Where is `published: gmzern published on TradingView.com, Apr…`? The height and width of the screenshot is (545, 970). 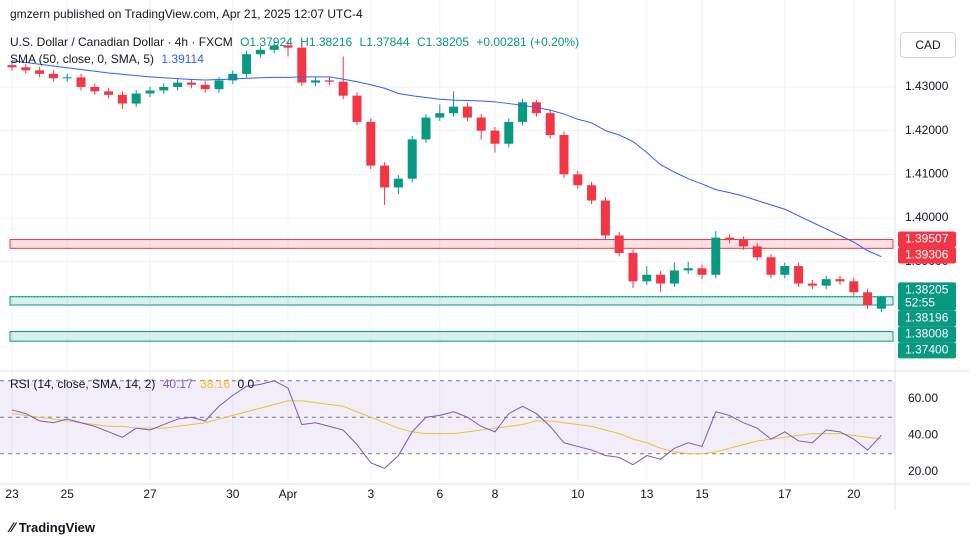 published: gmzern published on TradingView.com, Apr… is located at coordinates (186, 14).